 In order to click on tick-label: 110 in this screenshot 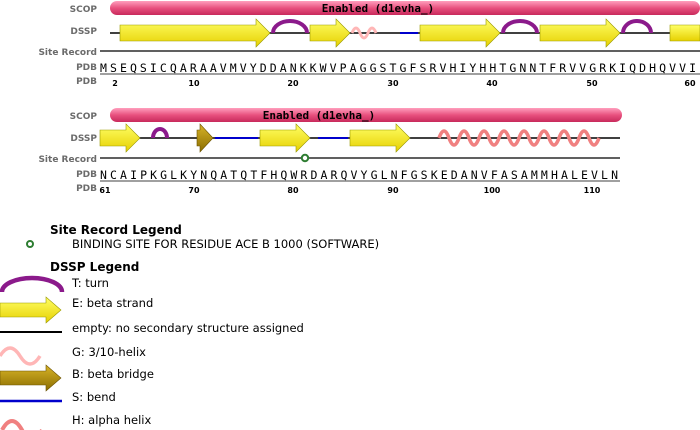, I will do `click(592, 190)`.